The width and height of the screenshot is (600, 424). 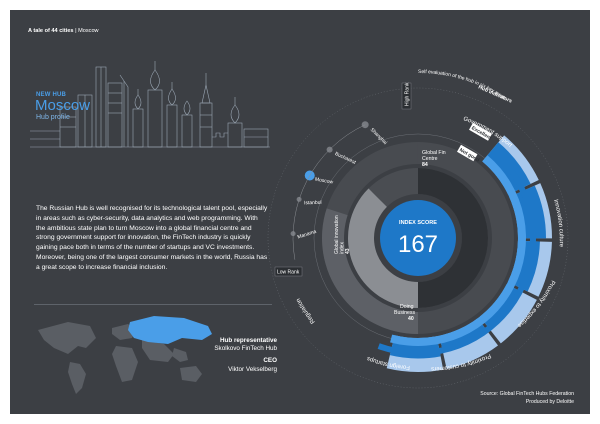 I want to click on city-title: Moscow, so click(x=63, y=105).